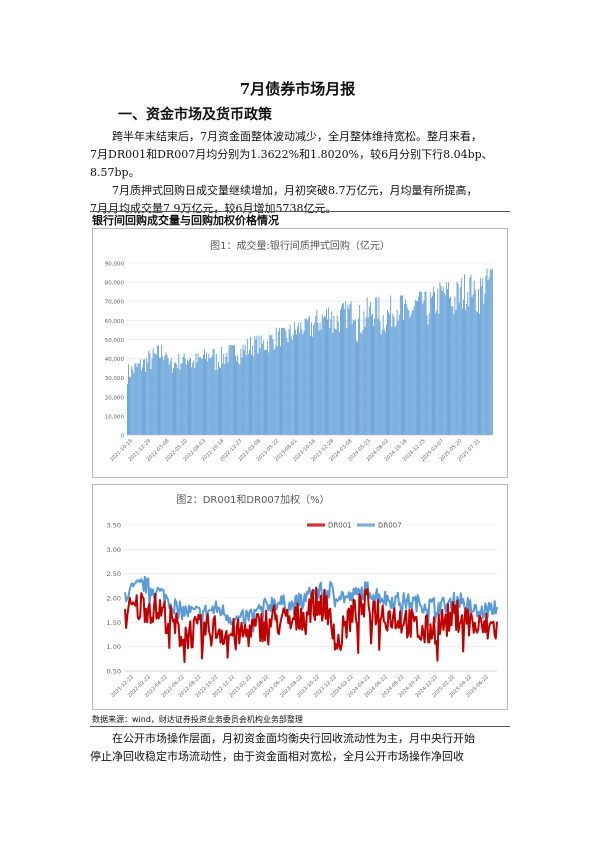 Image resolution: width=595 pixels, height=842 pixels. Describe the element at coordinates (300, 245) in the screenshot. I see `chart1-title: 图1：成交量:银行间质押式回购（亿元）` at that location.